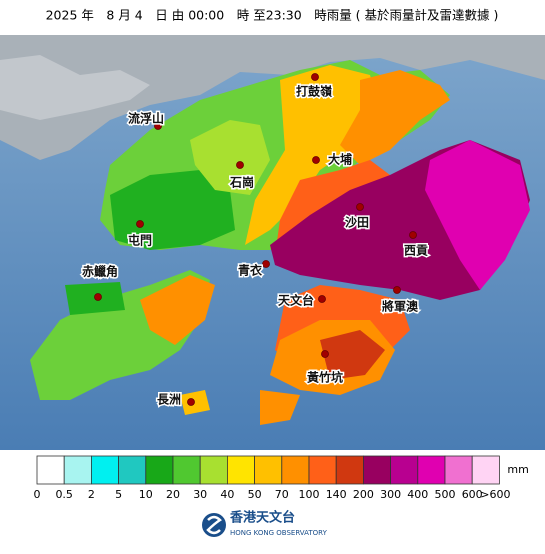 Image resolution: width=545 pixels, height=554 pixels. What do you see at coordinates (255, 494) in the screenshot?
I see `legend-label: 50` at bounding box center [255, 494].